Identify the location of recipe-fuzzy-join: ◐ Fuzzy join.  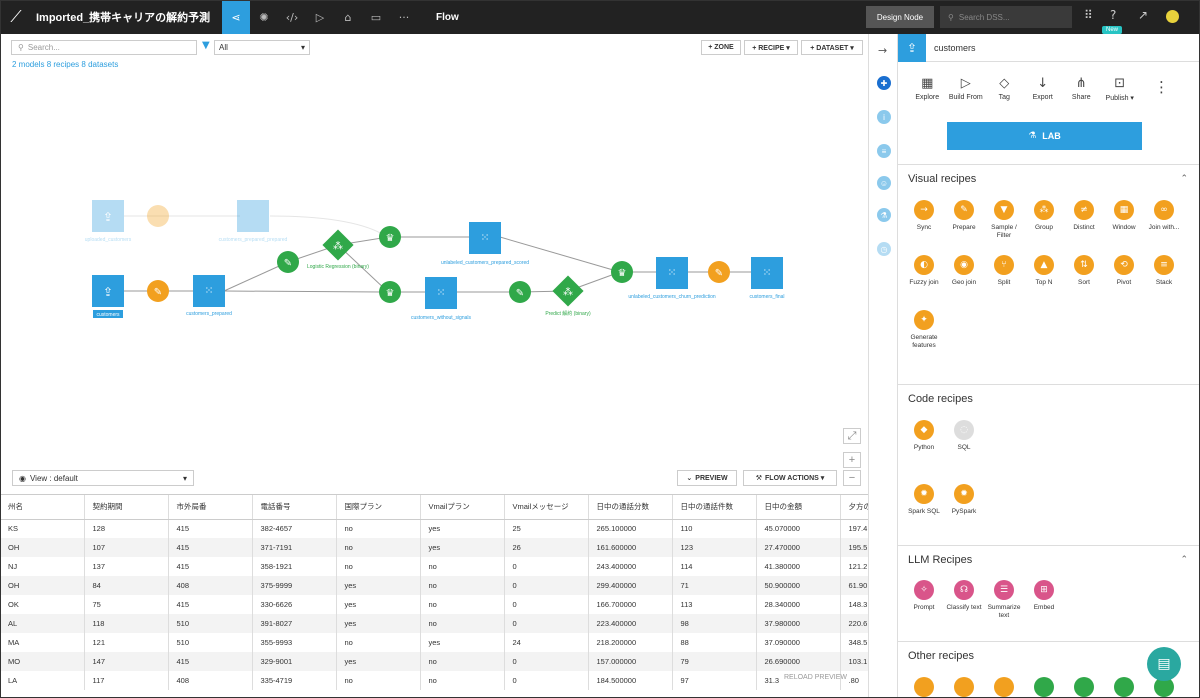
(924, 271).